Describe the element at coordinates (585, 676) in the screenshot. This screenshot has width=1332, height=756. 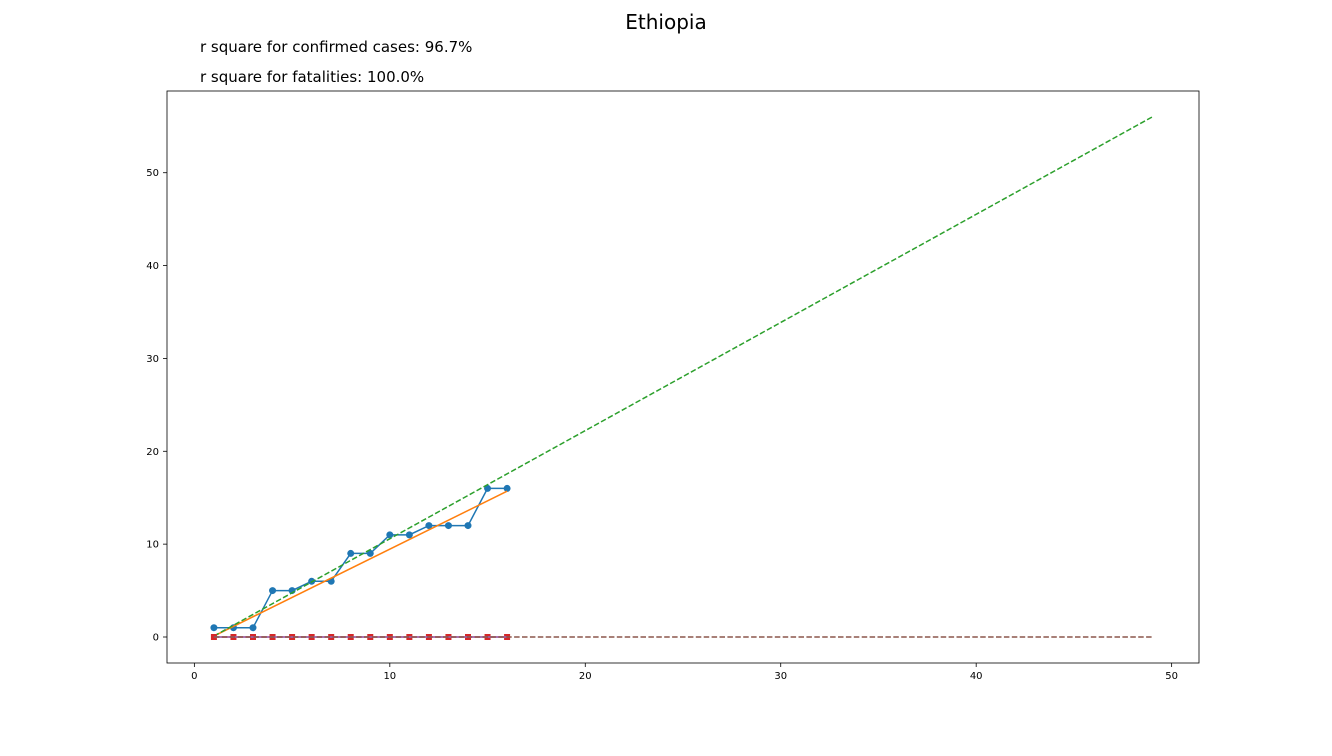
I see `x-tick-label: 20` at that location.